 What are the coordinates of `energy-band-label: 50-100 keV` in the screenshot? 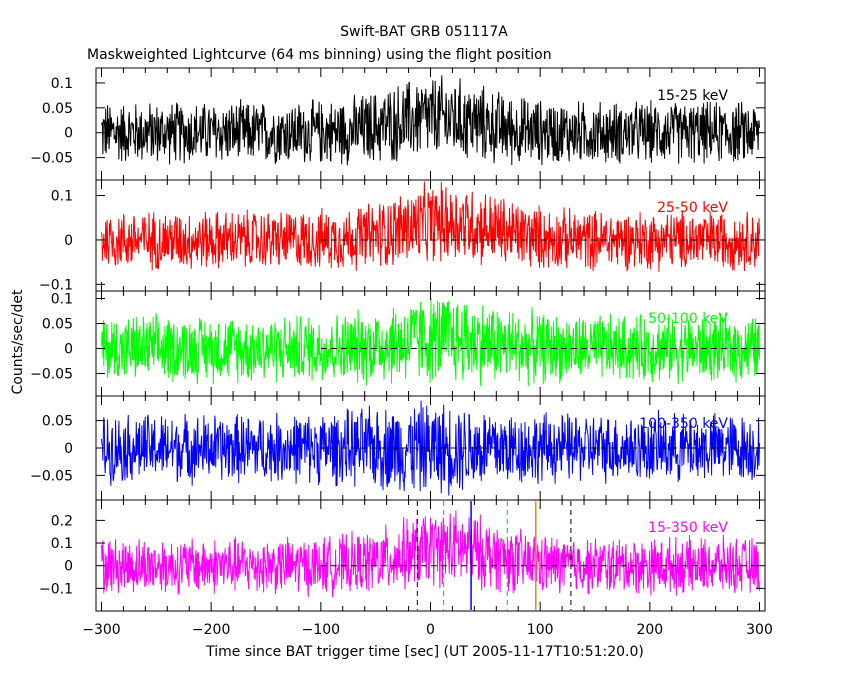 It's located at (688, 319).